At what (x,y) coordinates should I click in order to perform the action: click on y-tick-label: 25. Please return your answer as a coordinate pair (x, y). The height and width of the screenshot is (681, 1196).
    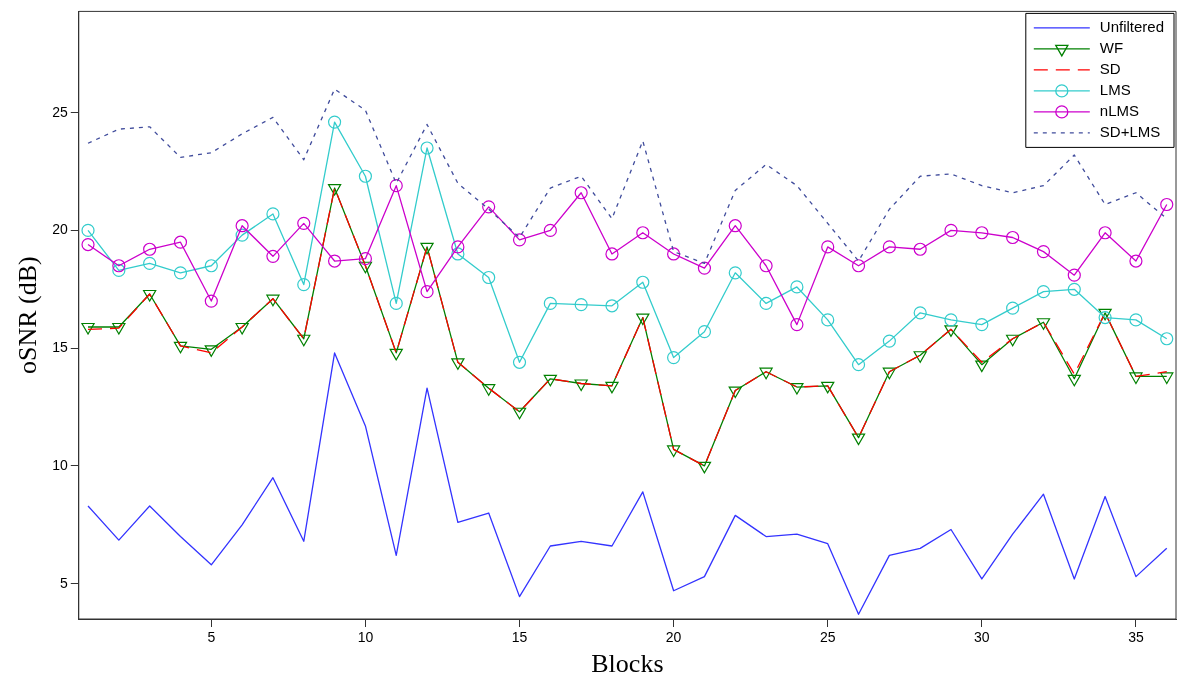
    Looking at the image, I should click on (60, 111).